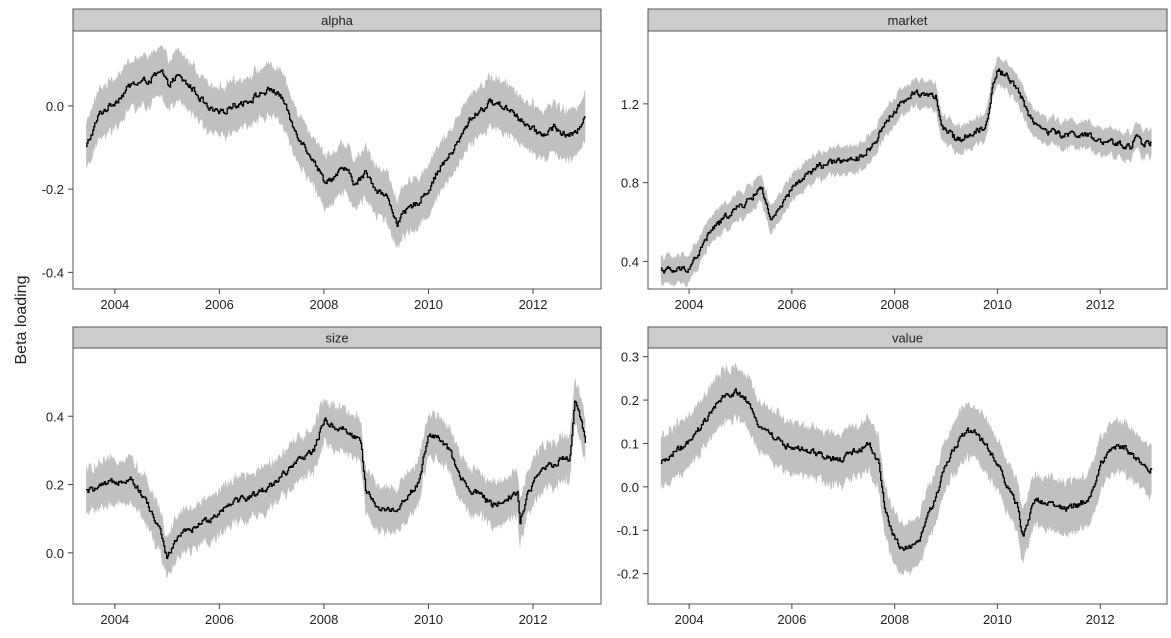  Describe the element at coordinates (907, 338) in the screenshot. I see `panel-title: value` at that location.